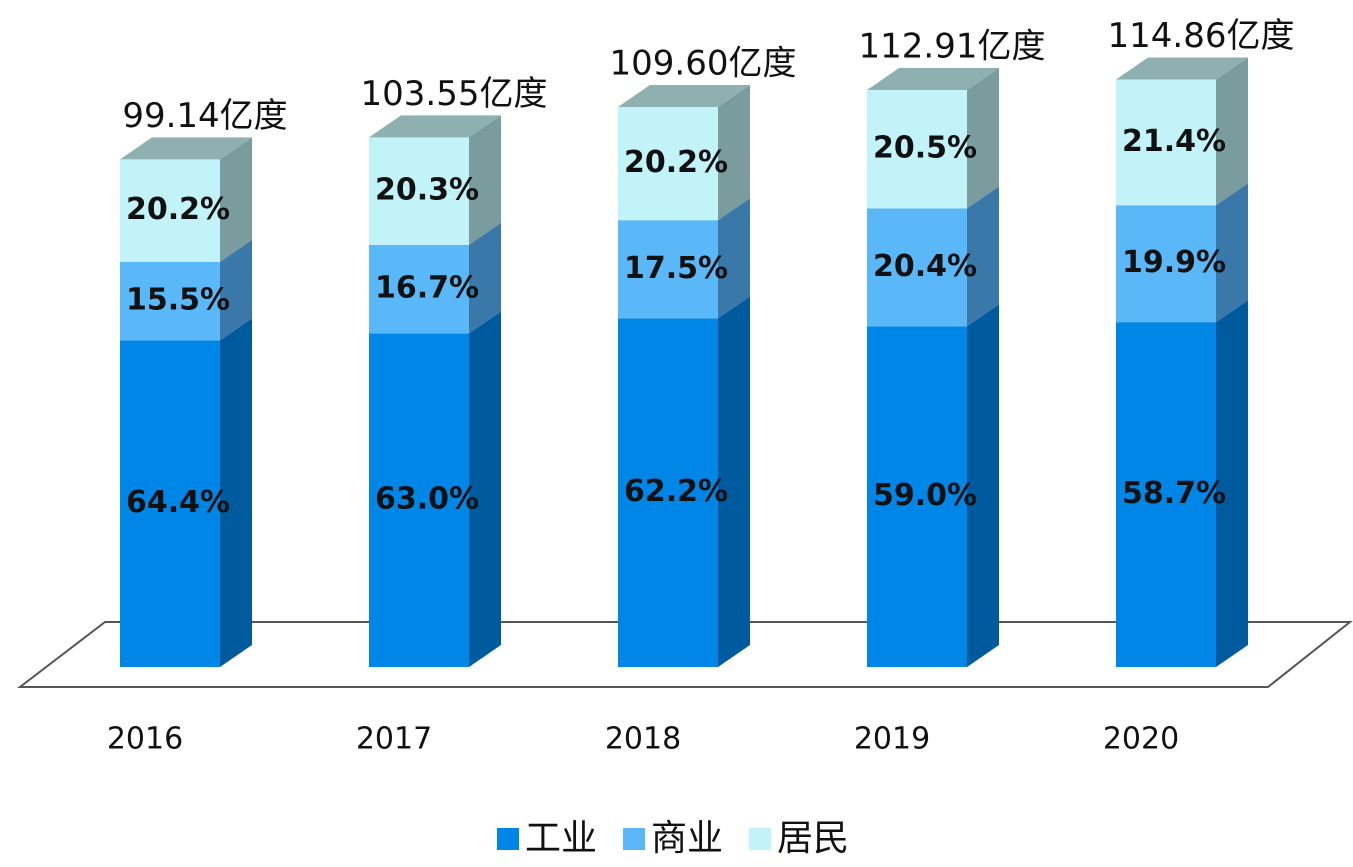 This screenshot has height=867, width=1353. What do you see at coordinates (427, 499) in the screenshot?
I see `segment-label: 63.0%` at bounding box center [427, 499].